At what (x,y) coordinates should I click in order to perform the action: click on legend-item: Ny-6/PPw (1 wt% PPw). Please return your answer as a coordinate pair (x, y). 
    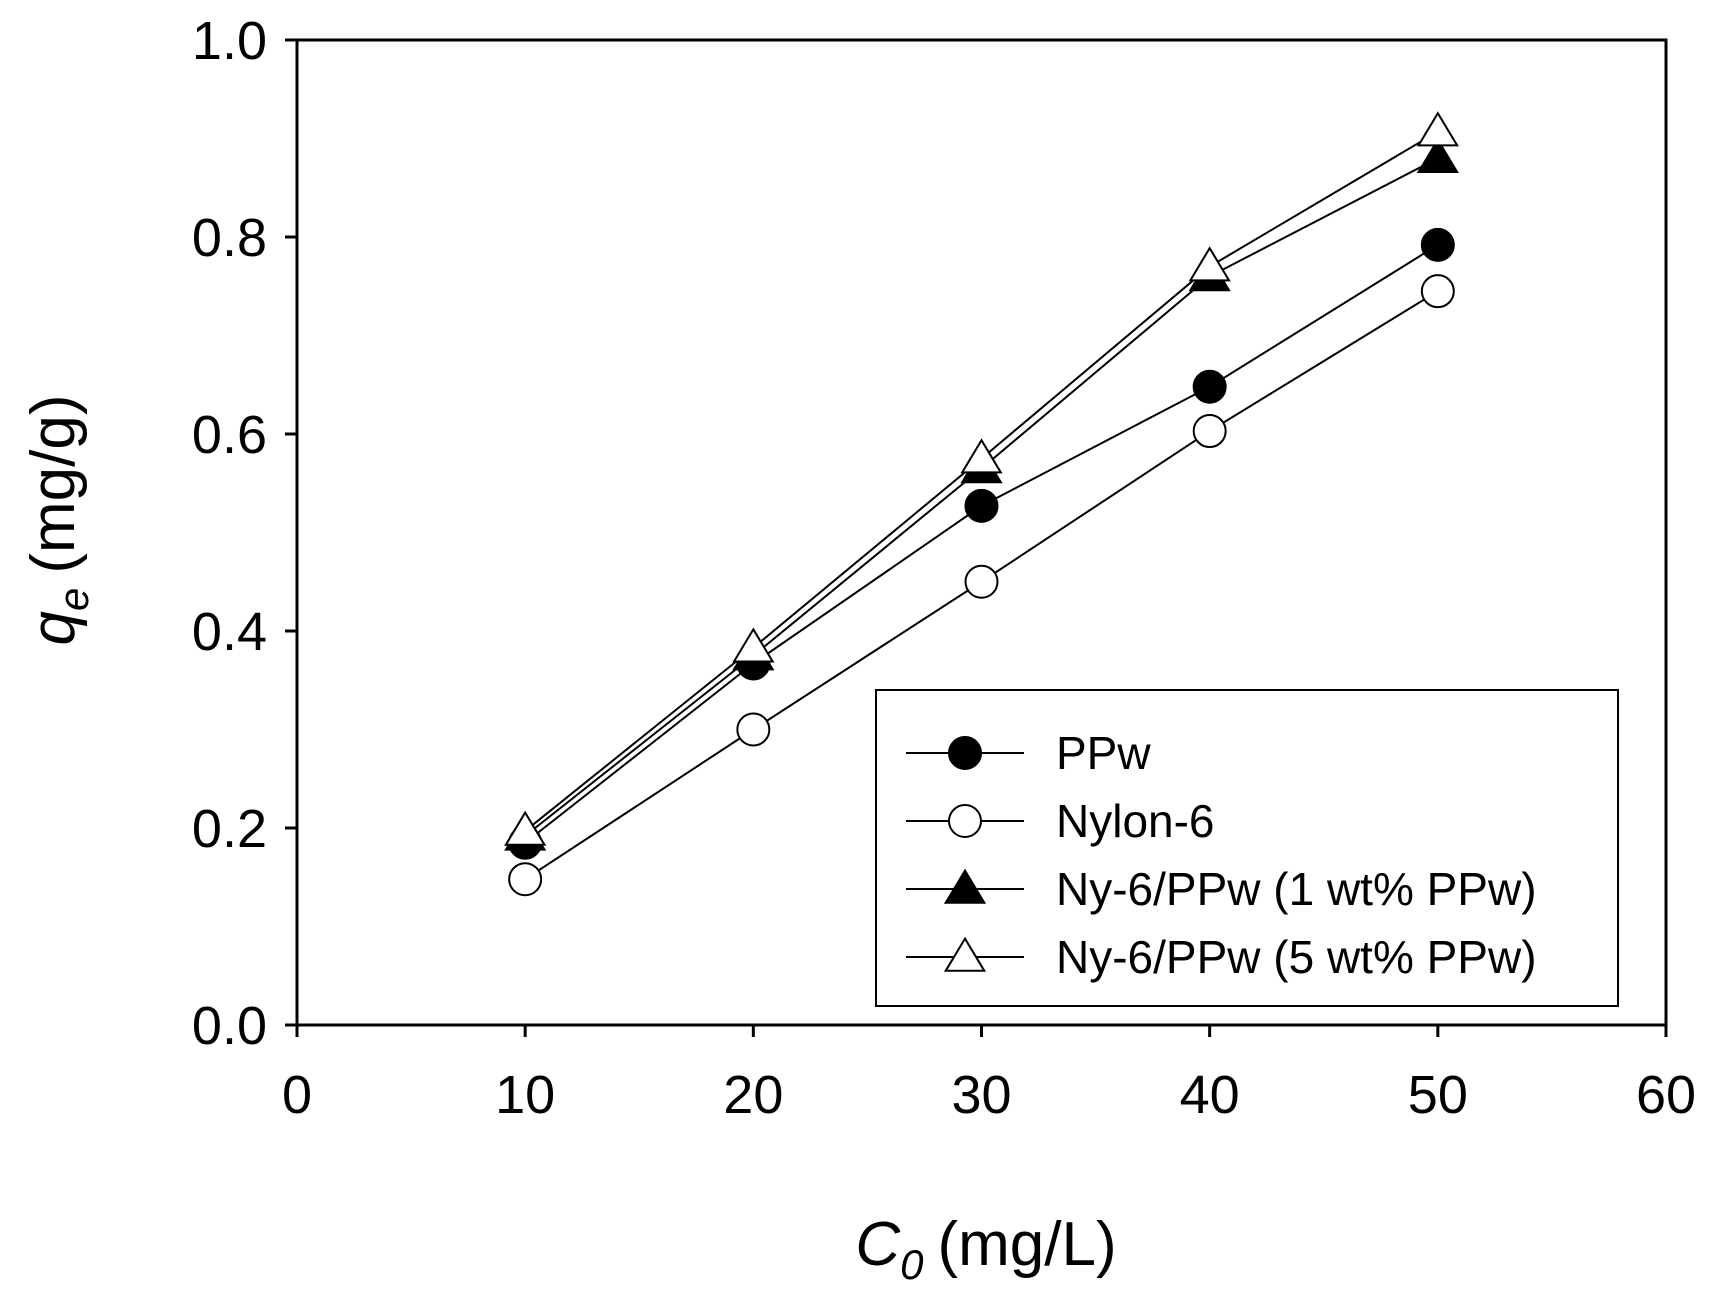
    Looking at the image, I should click on (1221, 889).